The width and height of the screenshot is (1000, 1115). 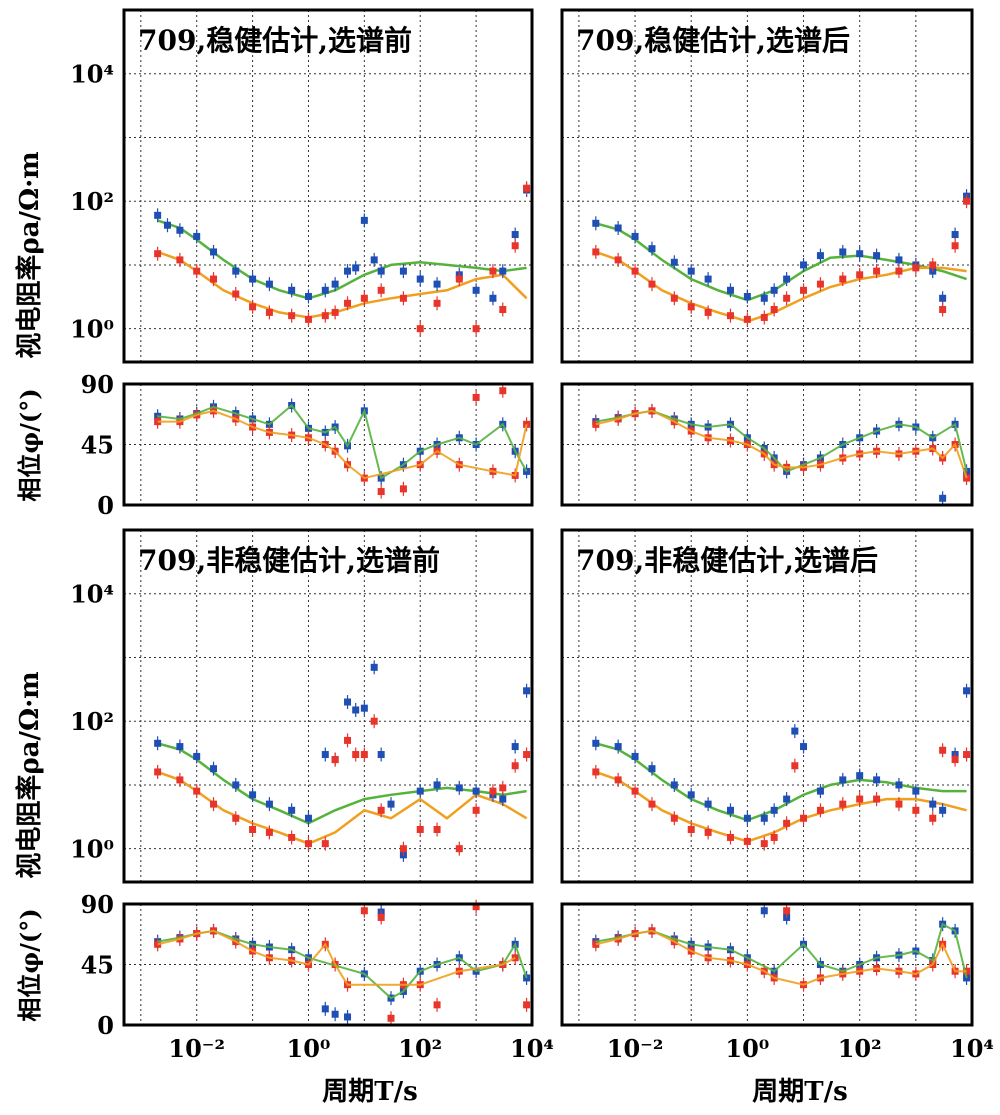 What do you see at coordinates (309, 1048) in the screenshot?
I see `x-tick-label: 10⁰` at bounding box center [309, 1048].